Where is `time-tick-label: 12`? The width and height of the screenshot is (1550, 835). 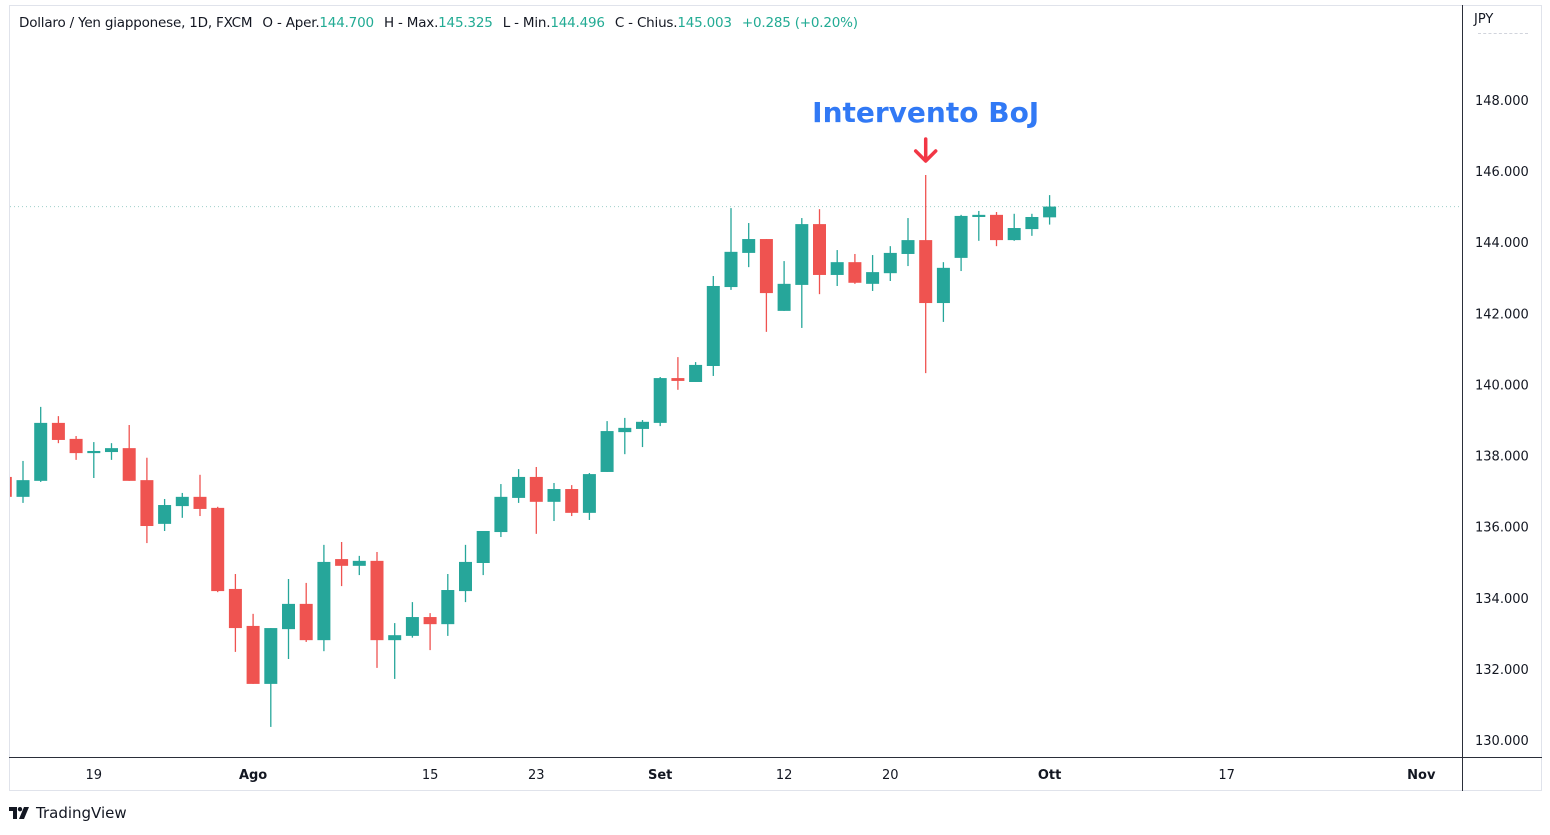
time-tick-label: 12 is located at coordinates (784, 775).